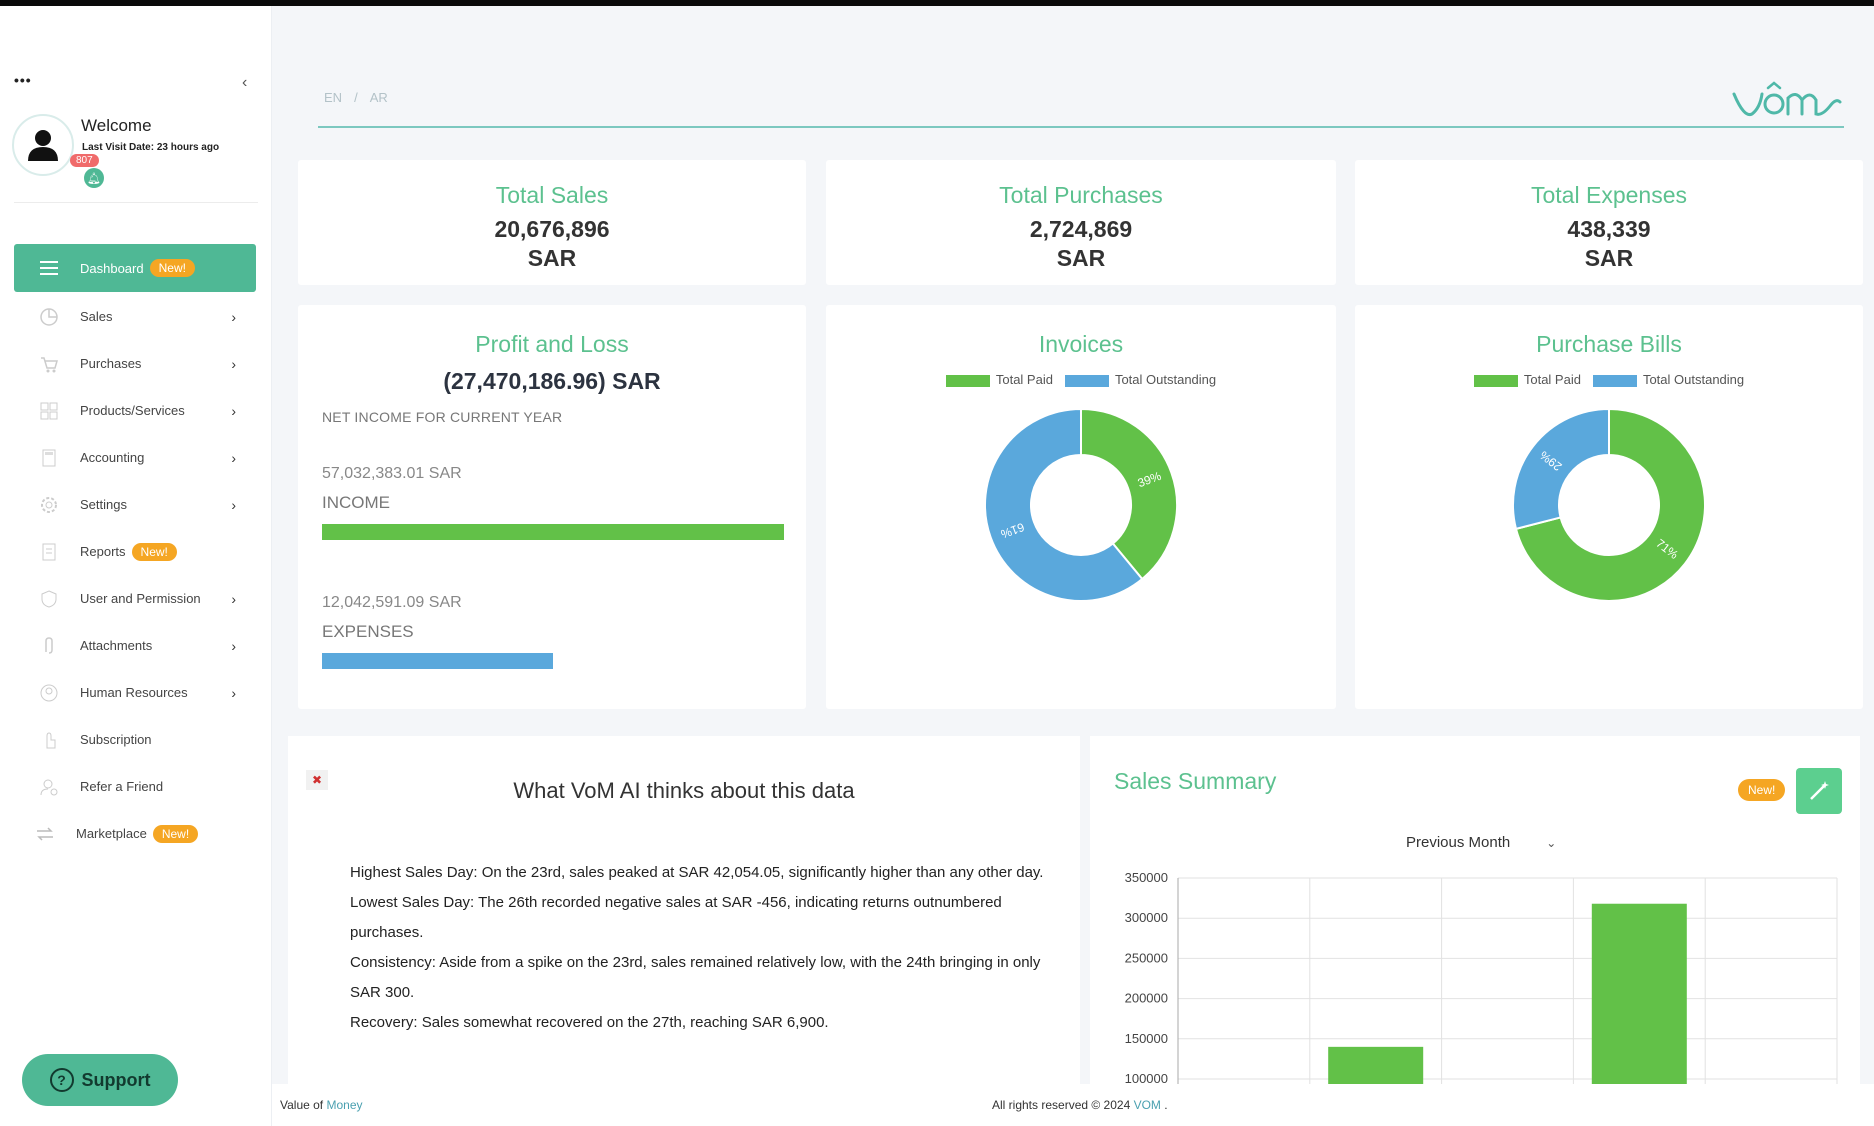 This screenshot has height=1126, width=1874. I want to click on footer-copyright-suffix: ., so click(1166, 1105).